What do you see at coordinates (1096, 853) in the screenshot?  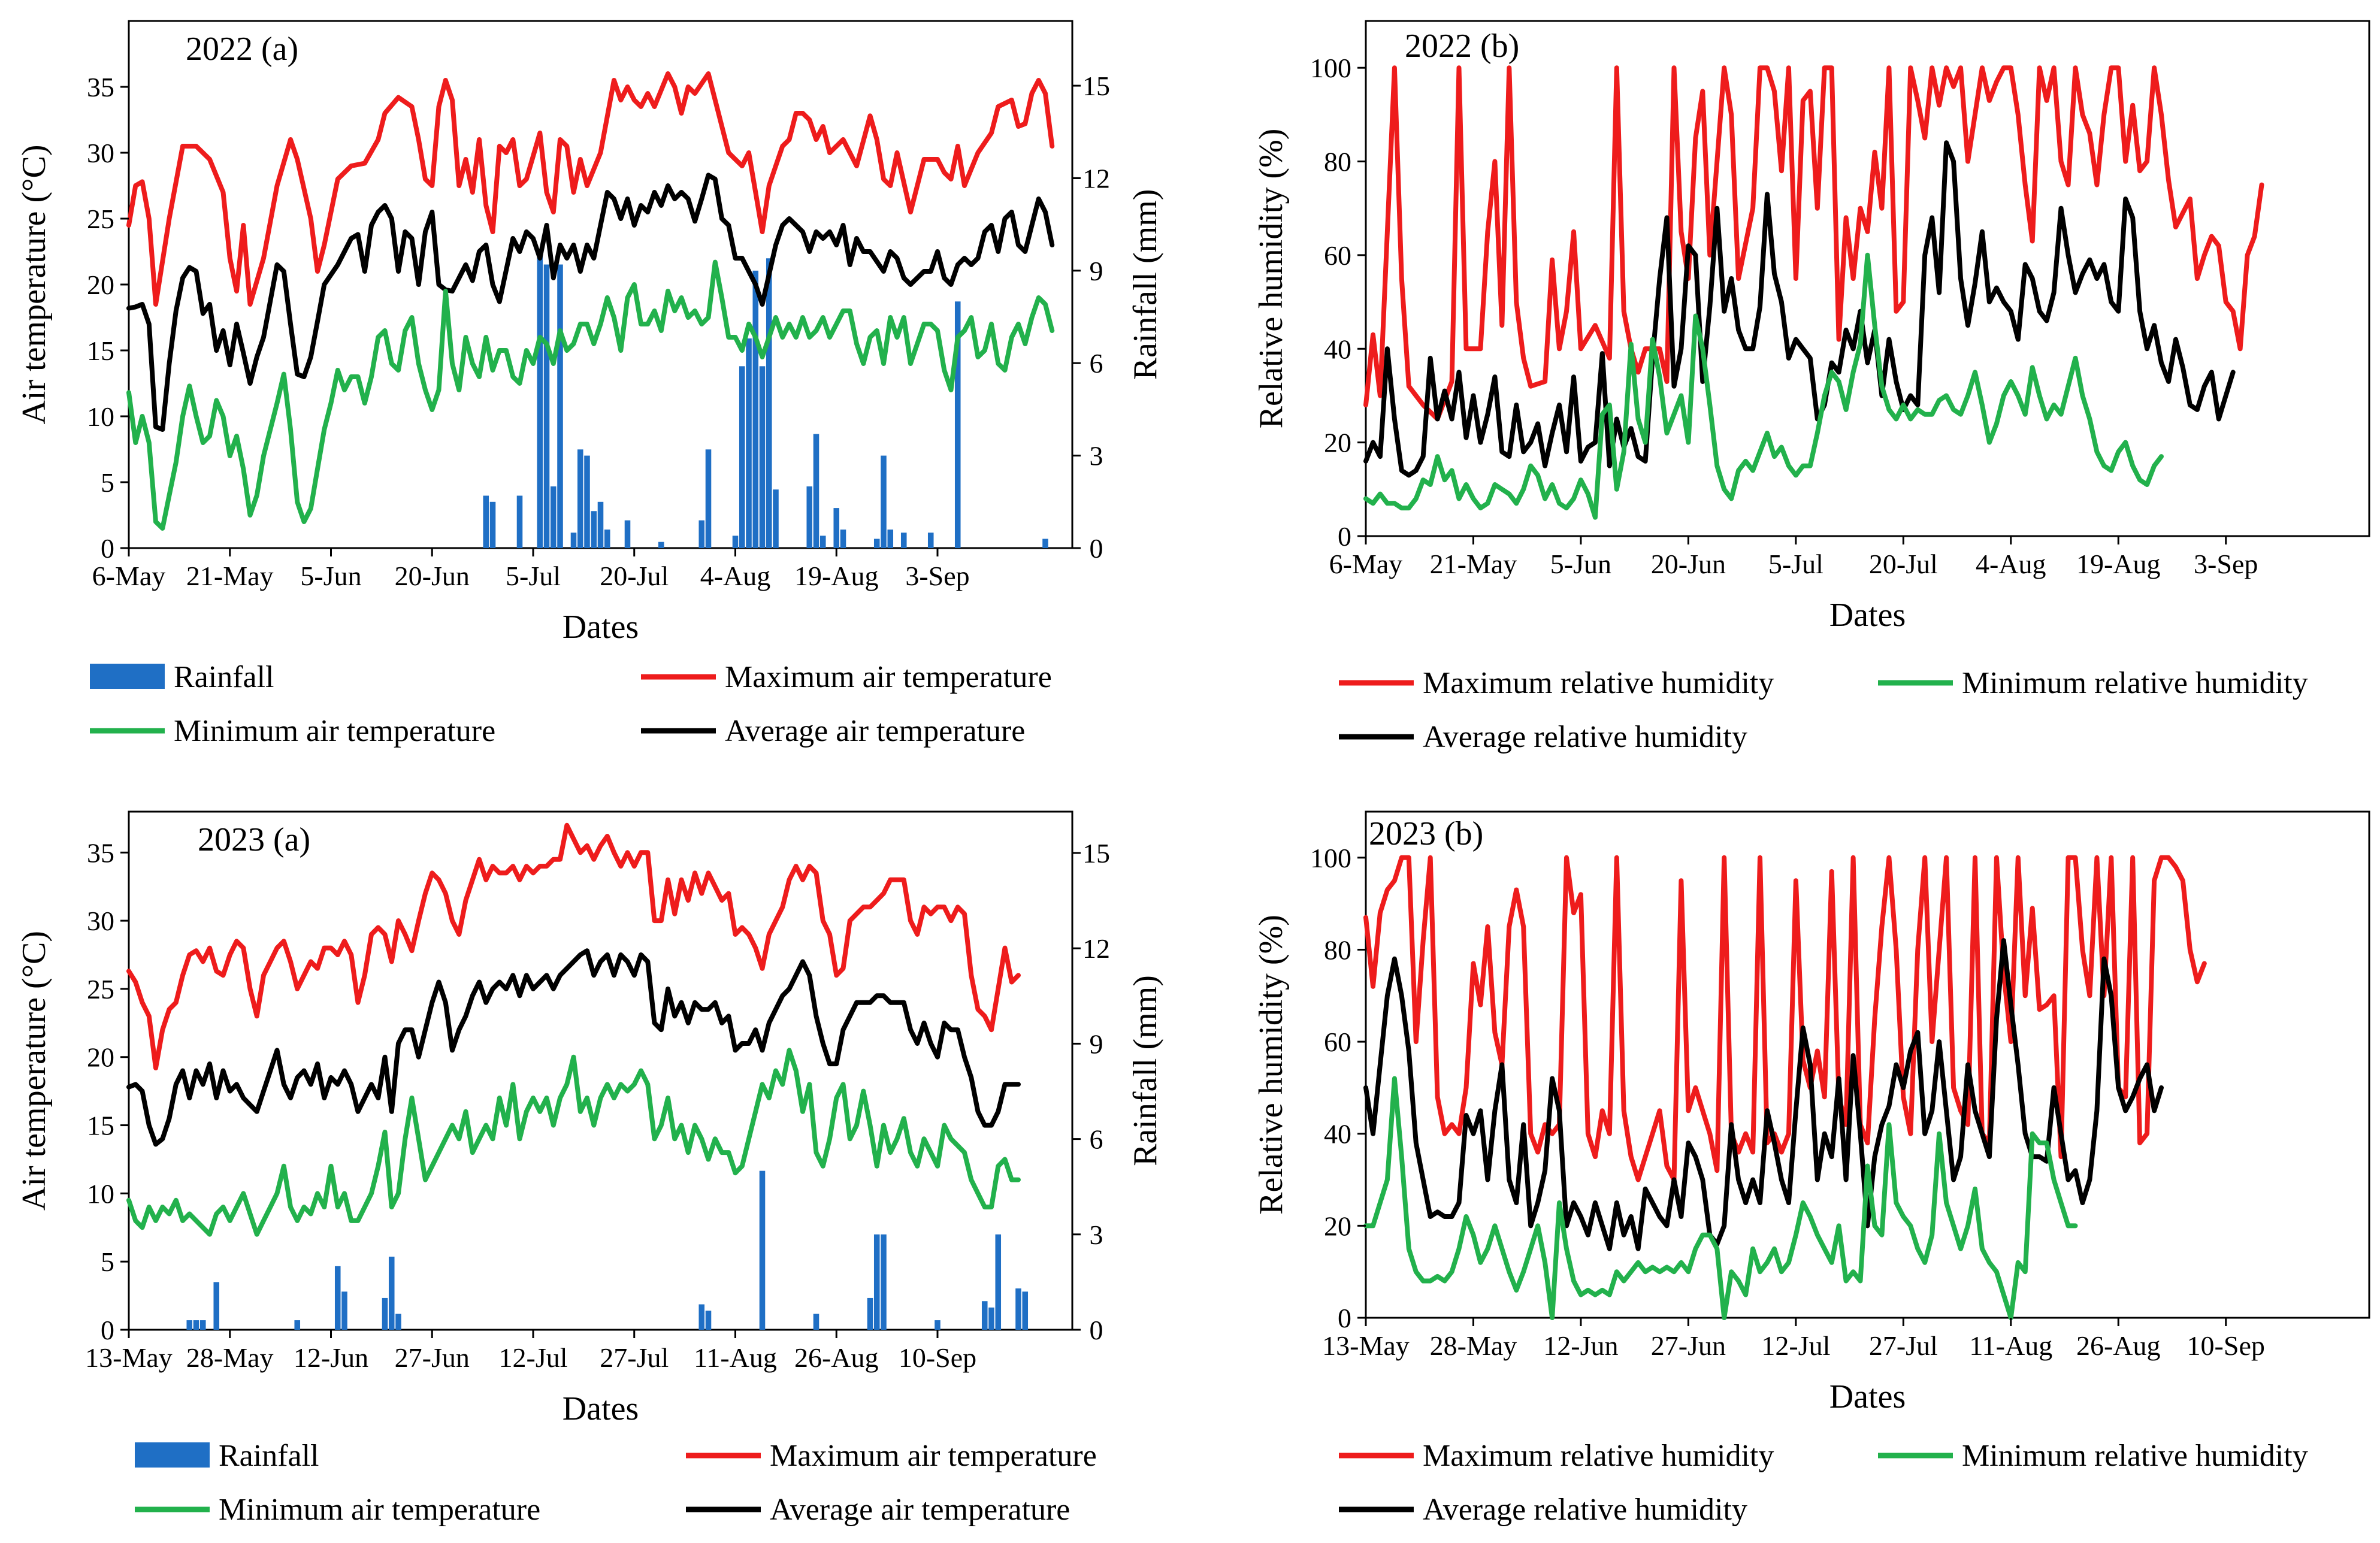 I see `y2-tick-label: 15` at bounding box center [1096, 853].